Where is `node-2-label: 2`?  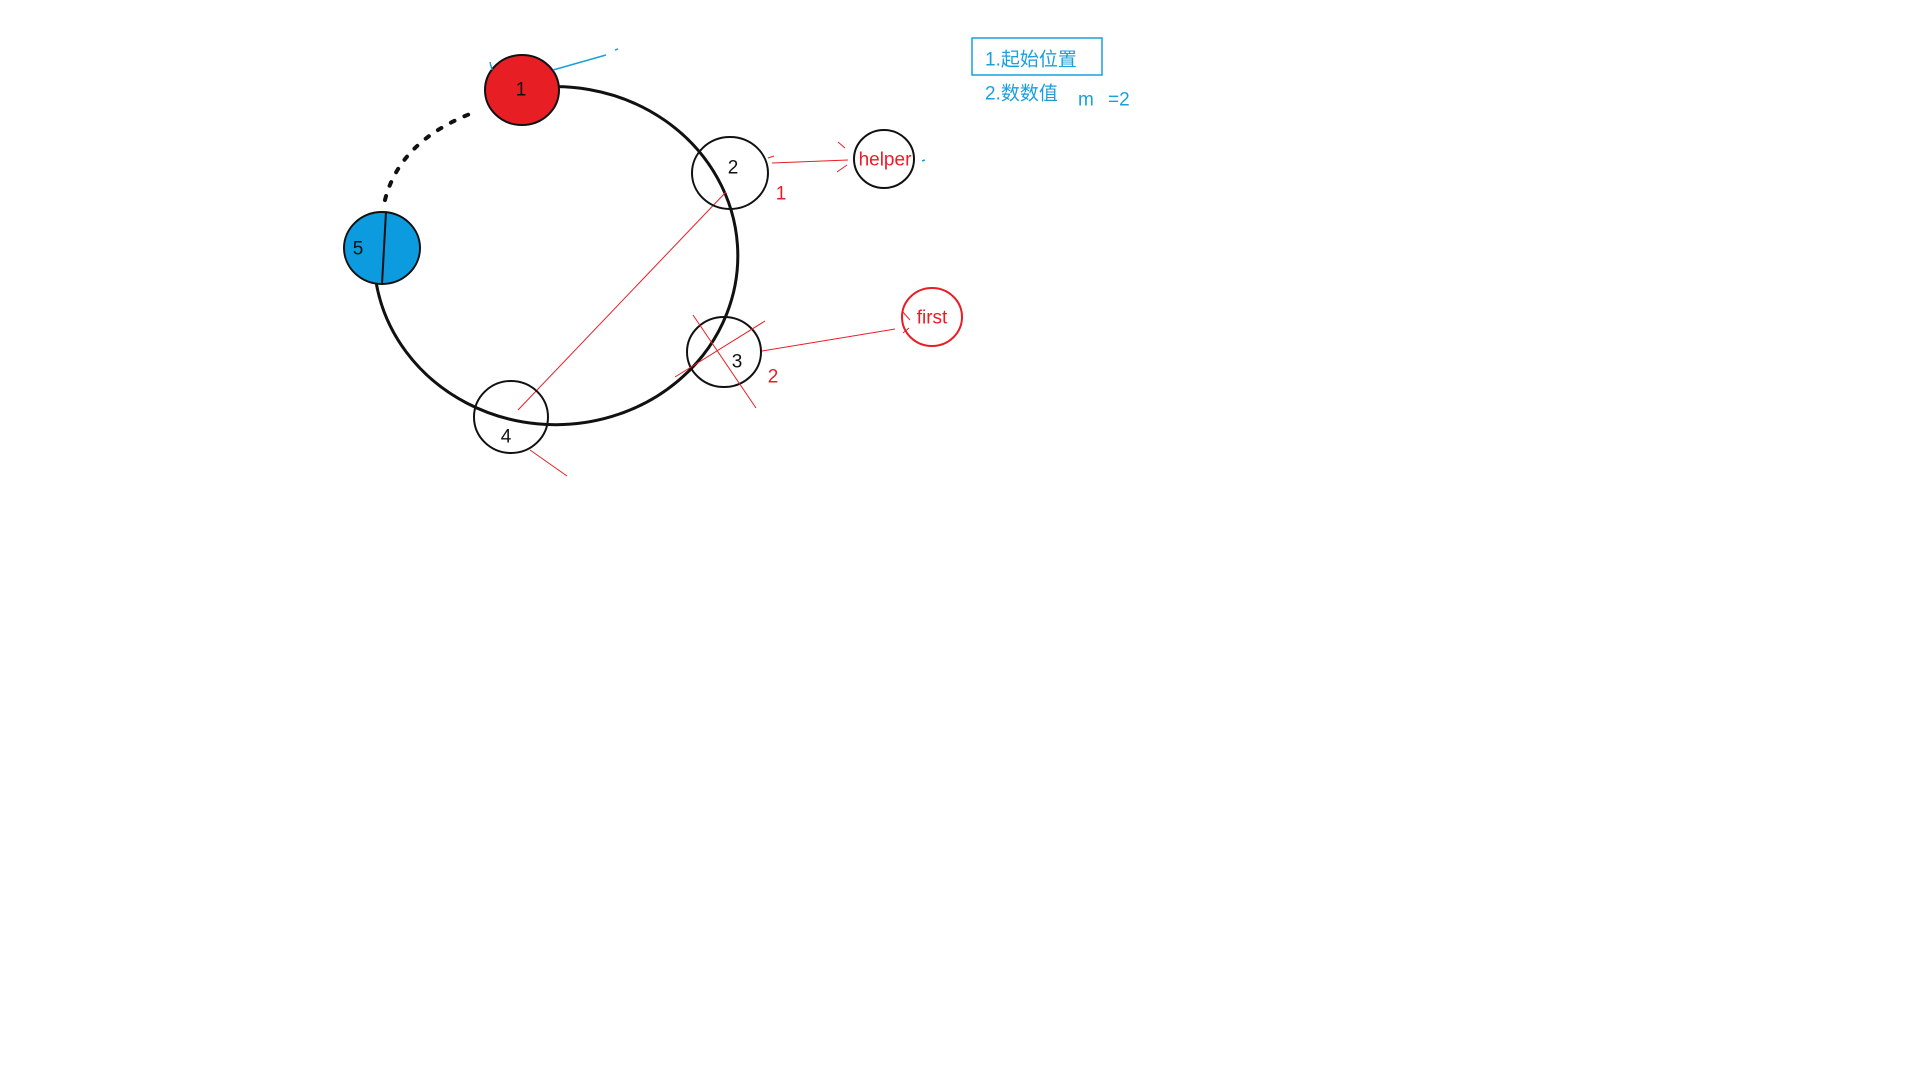
node-2-label: 2 is located at coordinates (733, 168).